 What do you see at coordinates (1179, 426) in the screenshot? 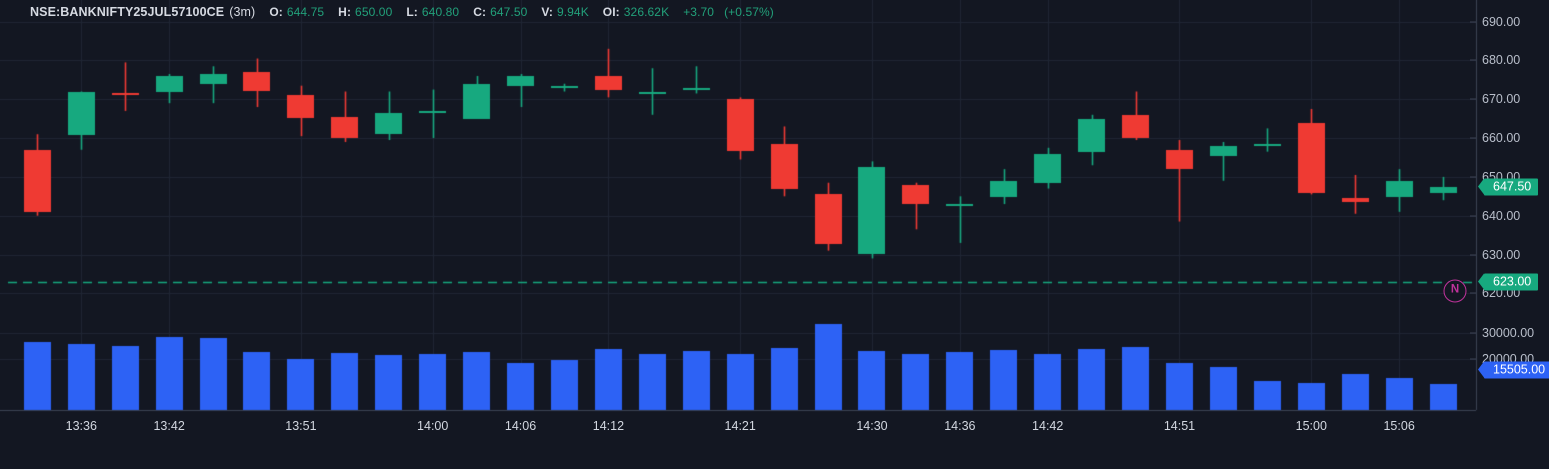
I see `time-tick-label: 14:51` at bounding box center [1179, 426].